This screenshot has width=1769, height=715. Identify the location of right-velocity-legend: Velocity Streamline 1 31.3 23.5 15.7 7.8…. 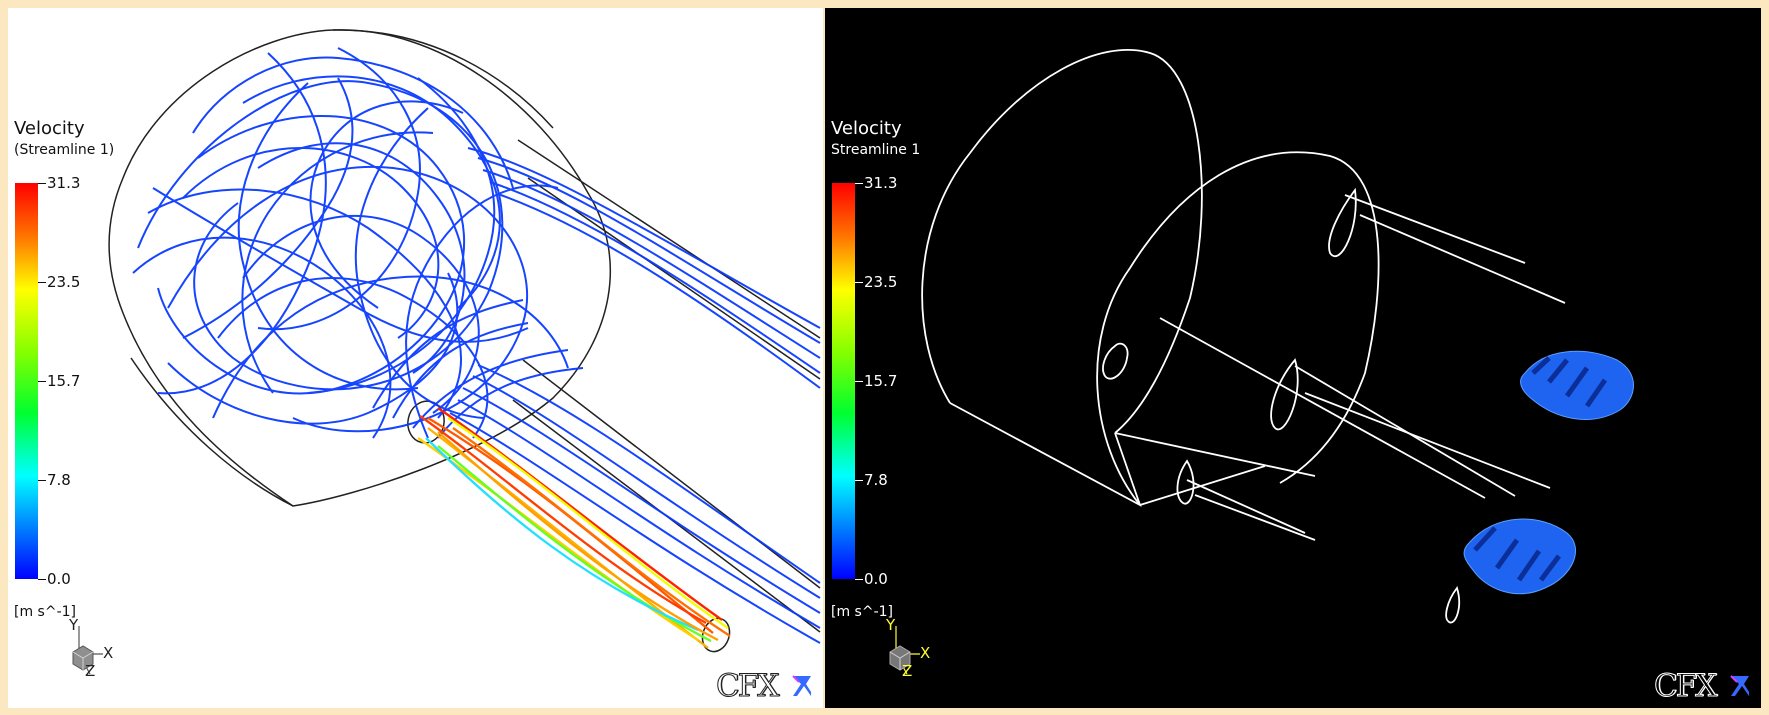
(888, 369).